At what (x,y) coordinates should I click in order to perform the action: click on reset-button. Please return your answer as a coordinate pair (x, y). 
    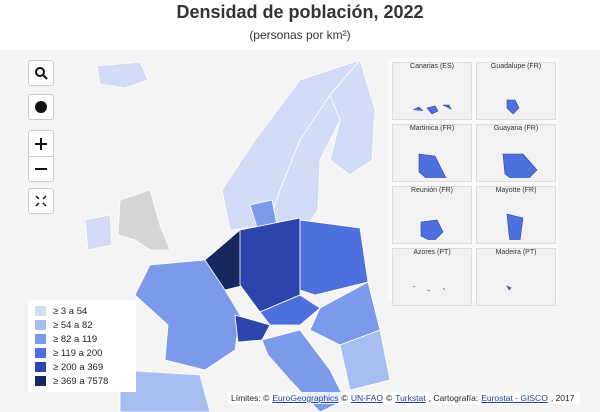
    Looking at the image, I should click on (41, 201).